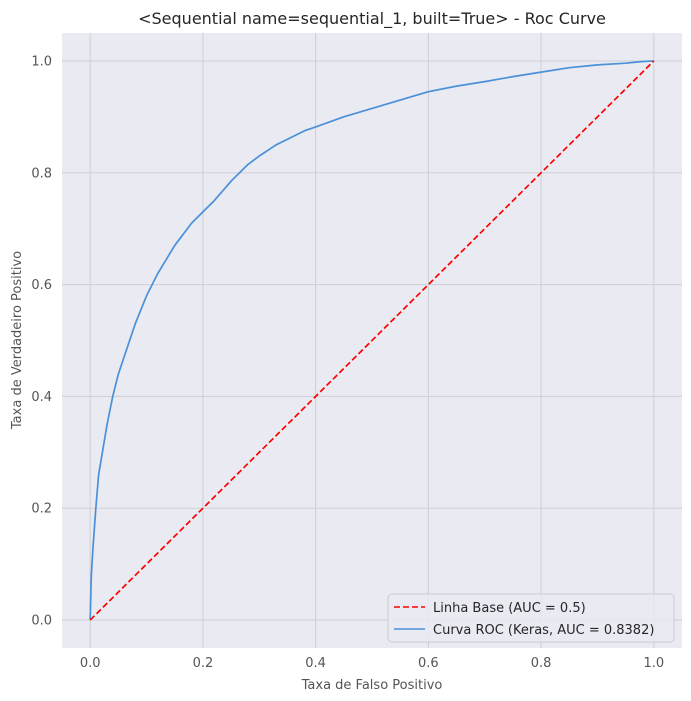 The image size is (691, 701). What do you see at coordinates (203, 663) in the screenshot?
I see `x-tick-label: 0.2` at bounding box center [203, 663].